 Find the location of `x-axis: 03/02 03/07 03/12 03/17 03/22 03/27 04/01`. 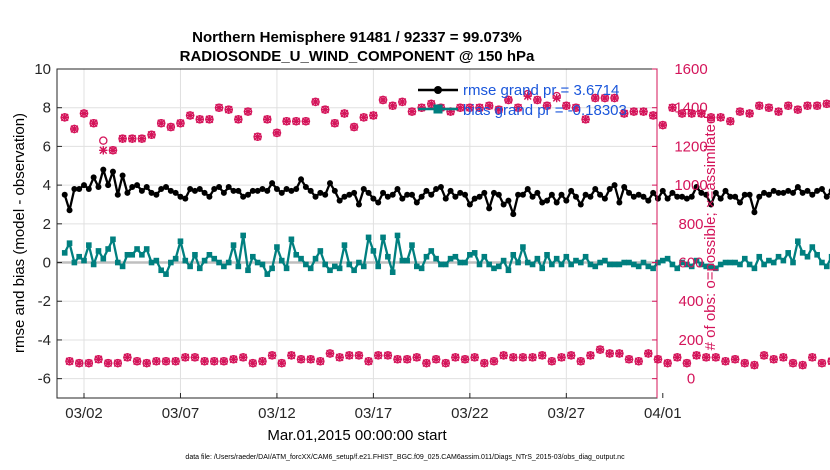

x-axis: 03/02 03/07 03/12 03/17 03/22 03/27 04/01 is located at coordinates (373, 407).